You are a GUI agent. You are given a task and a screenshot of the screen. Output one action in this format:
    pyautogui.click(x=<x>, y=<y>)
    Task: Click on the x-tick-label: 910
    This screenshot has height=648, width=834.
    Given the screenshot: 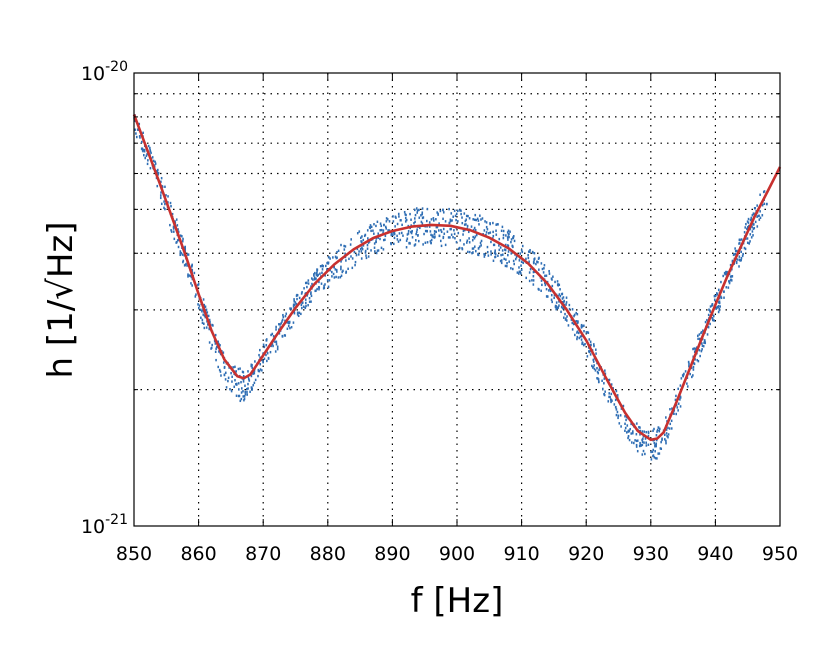 What is the action you would take?
    pyautogui.click(x=521, y=554)
    